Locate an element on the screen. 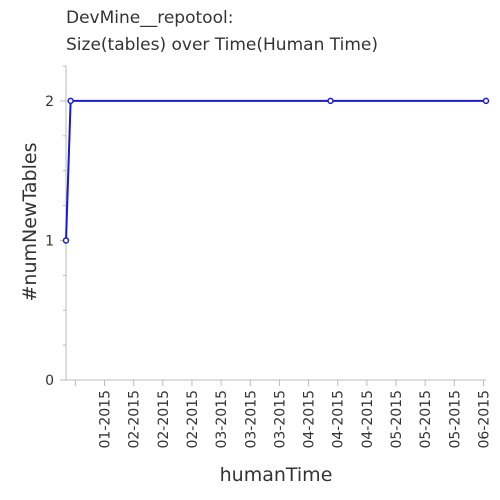  x-tick-label: 06-2015 is located at coordinates (485, 419).